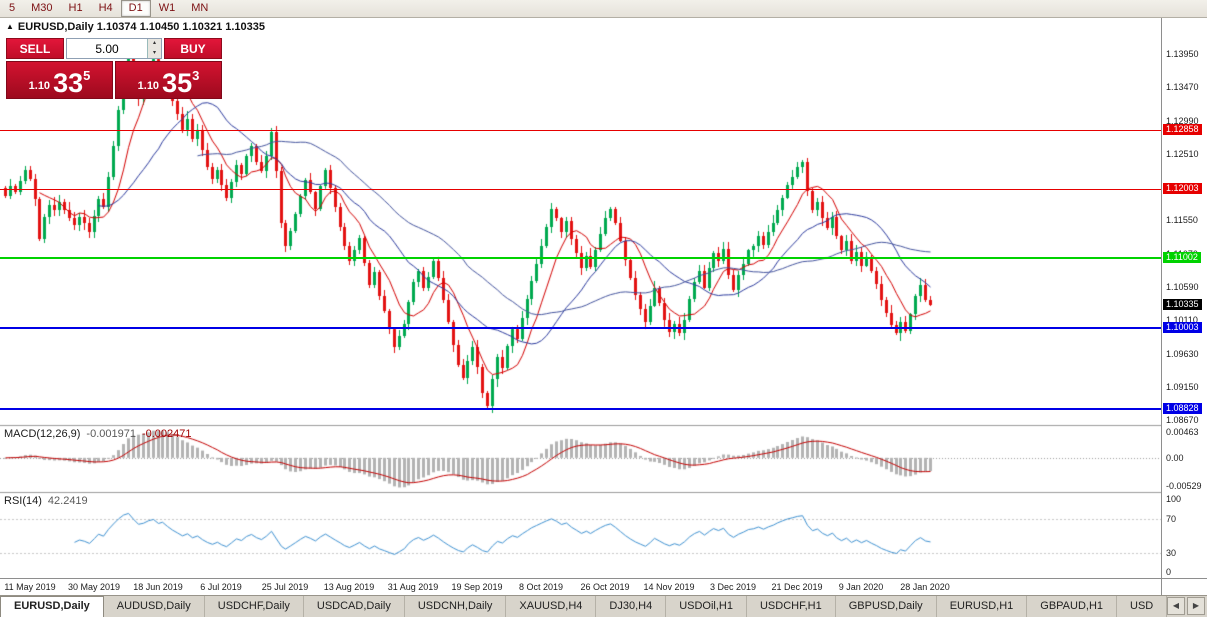 Image resolution: width=1207 pixels, height=617 pixels. What do you see at coordinates (12, 8) in the screenshot?
I see `timeframe-button-5: 5` at bounding box center [12, 8].